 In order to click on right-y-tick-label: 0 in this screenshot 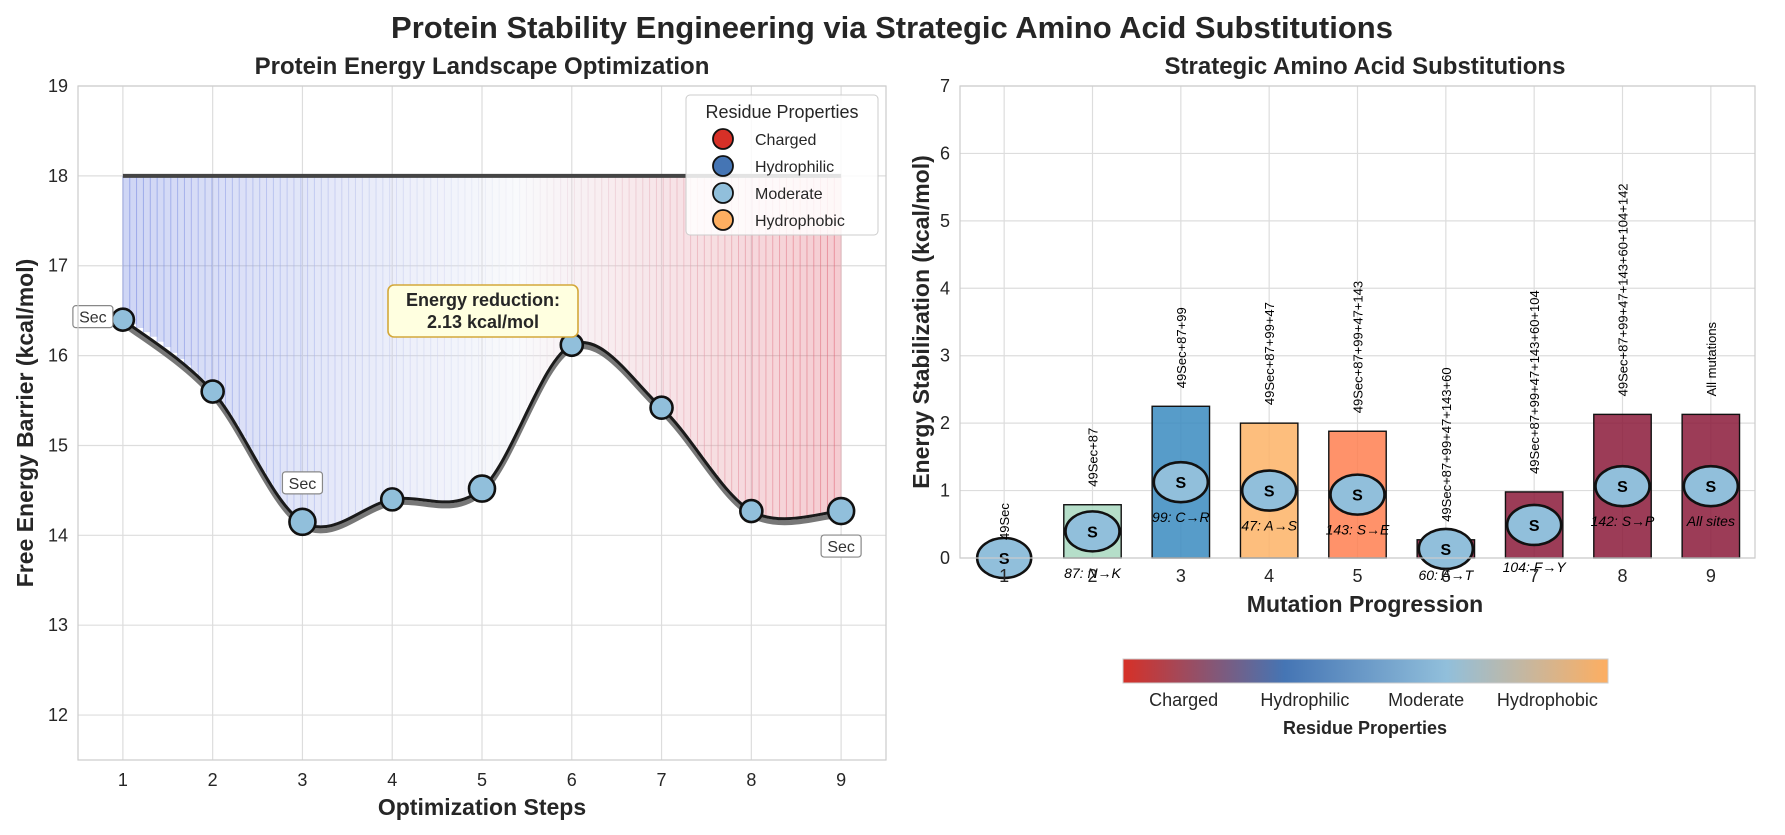, I will do `click(945, 558)`.